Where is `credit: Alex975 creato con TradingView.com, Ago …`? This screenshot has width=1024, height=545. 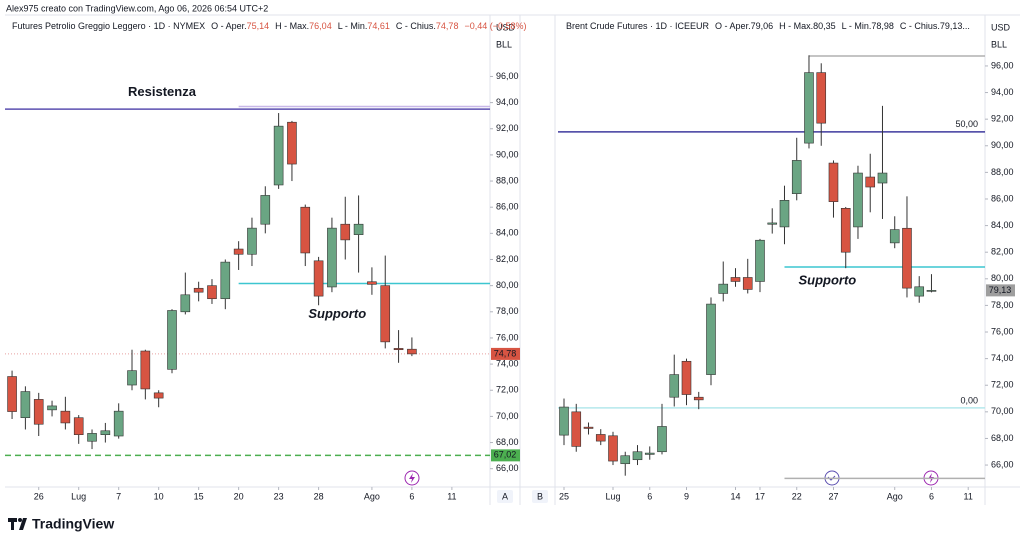 credit: Alex975 creato con TradingView.com, Ago … is located at coordinates (137, 8).